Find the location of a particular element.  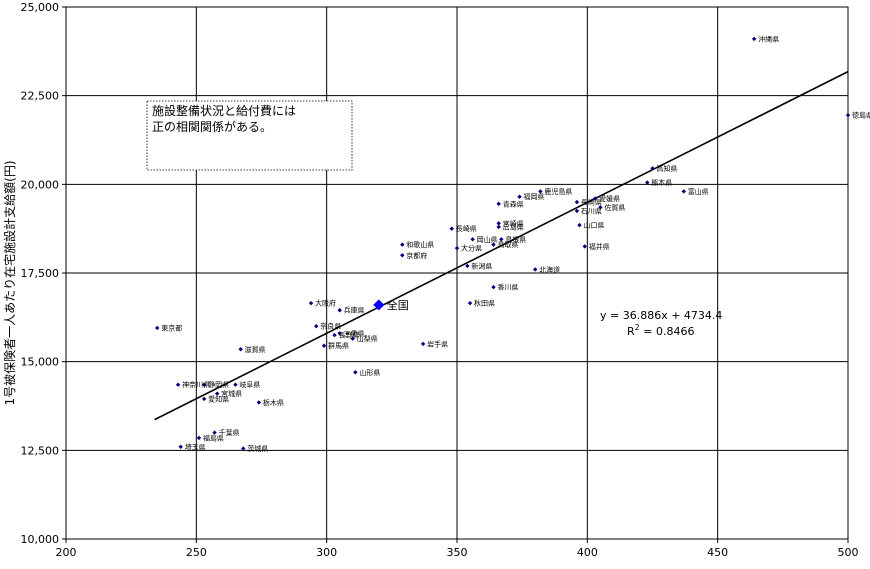

data-label: 宮崎県 is located at coordinates (513, 223).